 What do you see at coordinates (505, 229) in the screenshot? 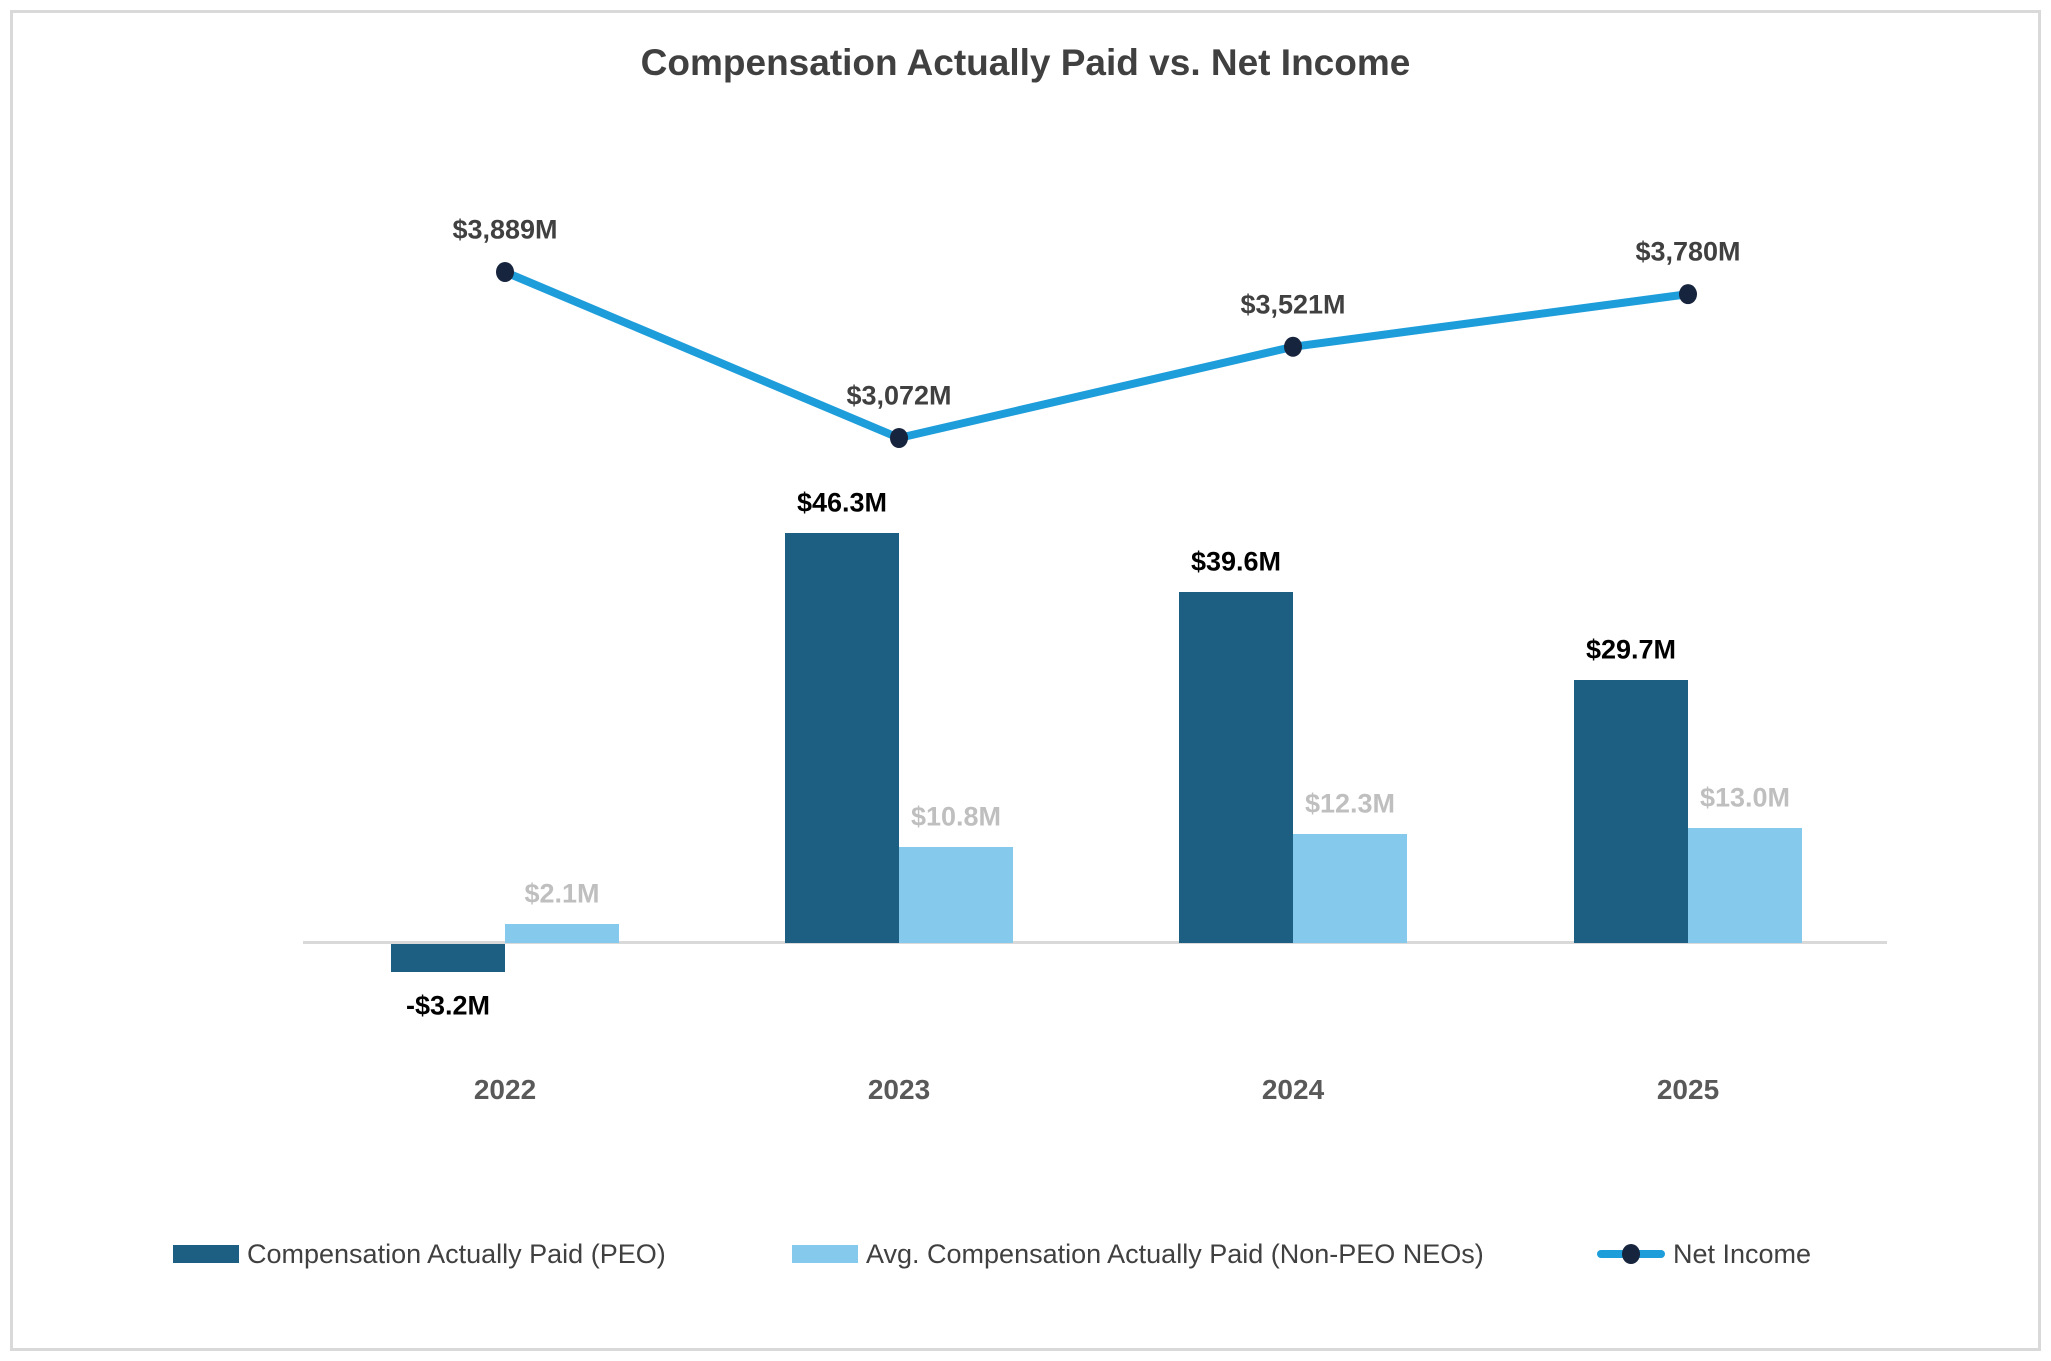
I see `net-income-label-2022: $3,889M` at bounding box center [505, 229].